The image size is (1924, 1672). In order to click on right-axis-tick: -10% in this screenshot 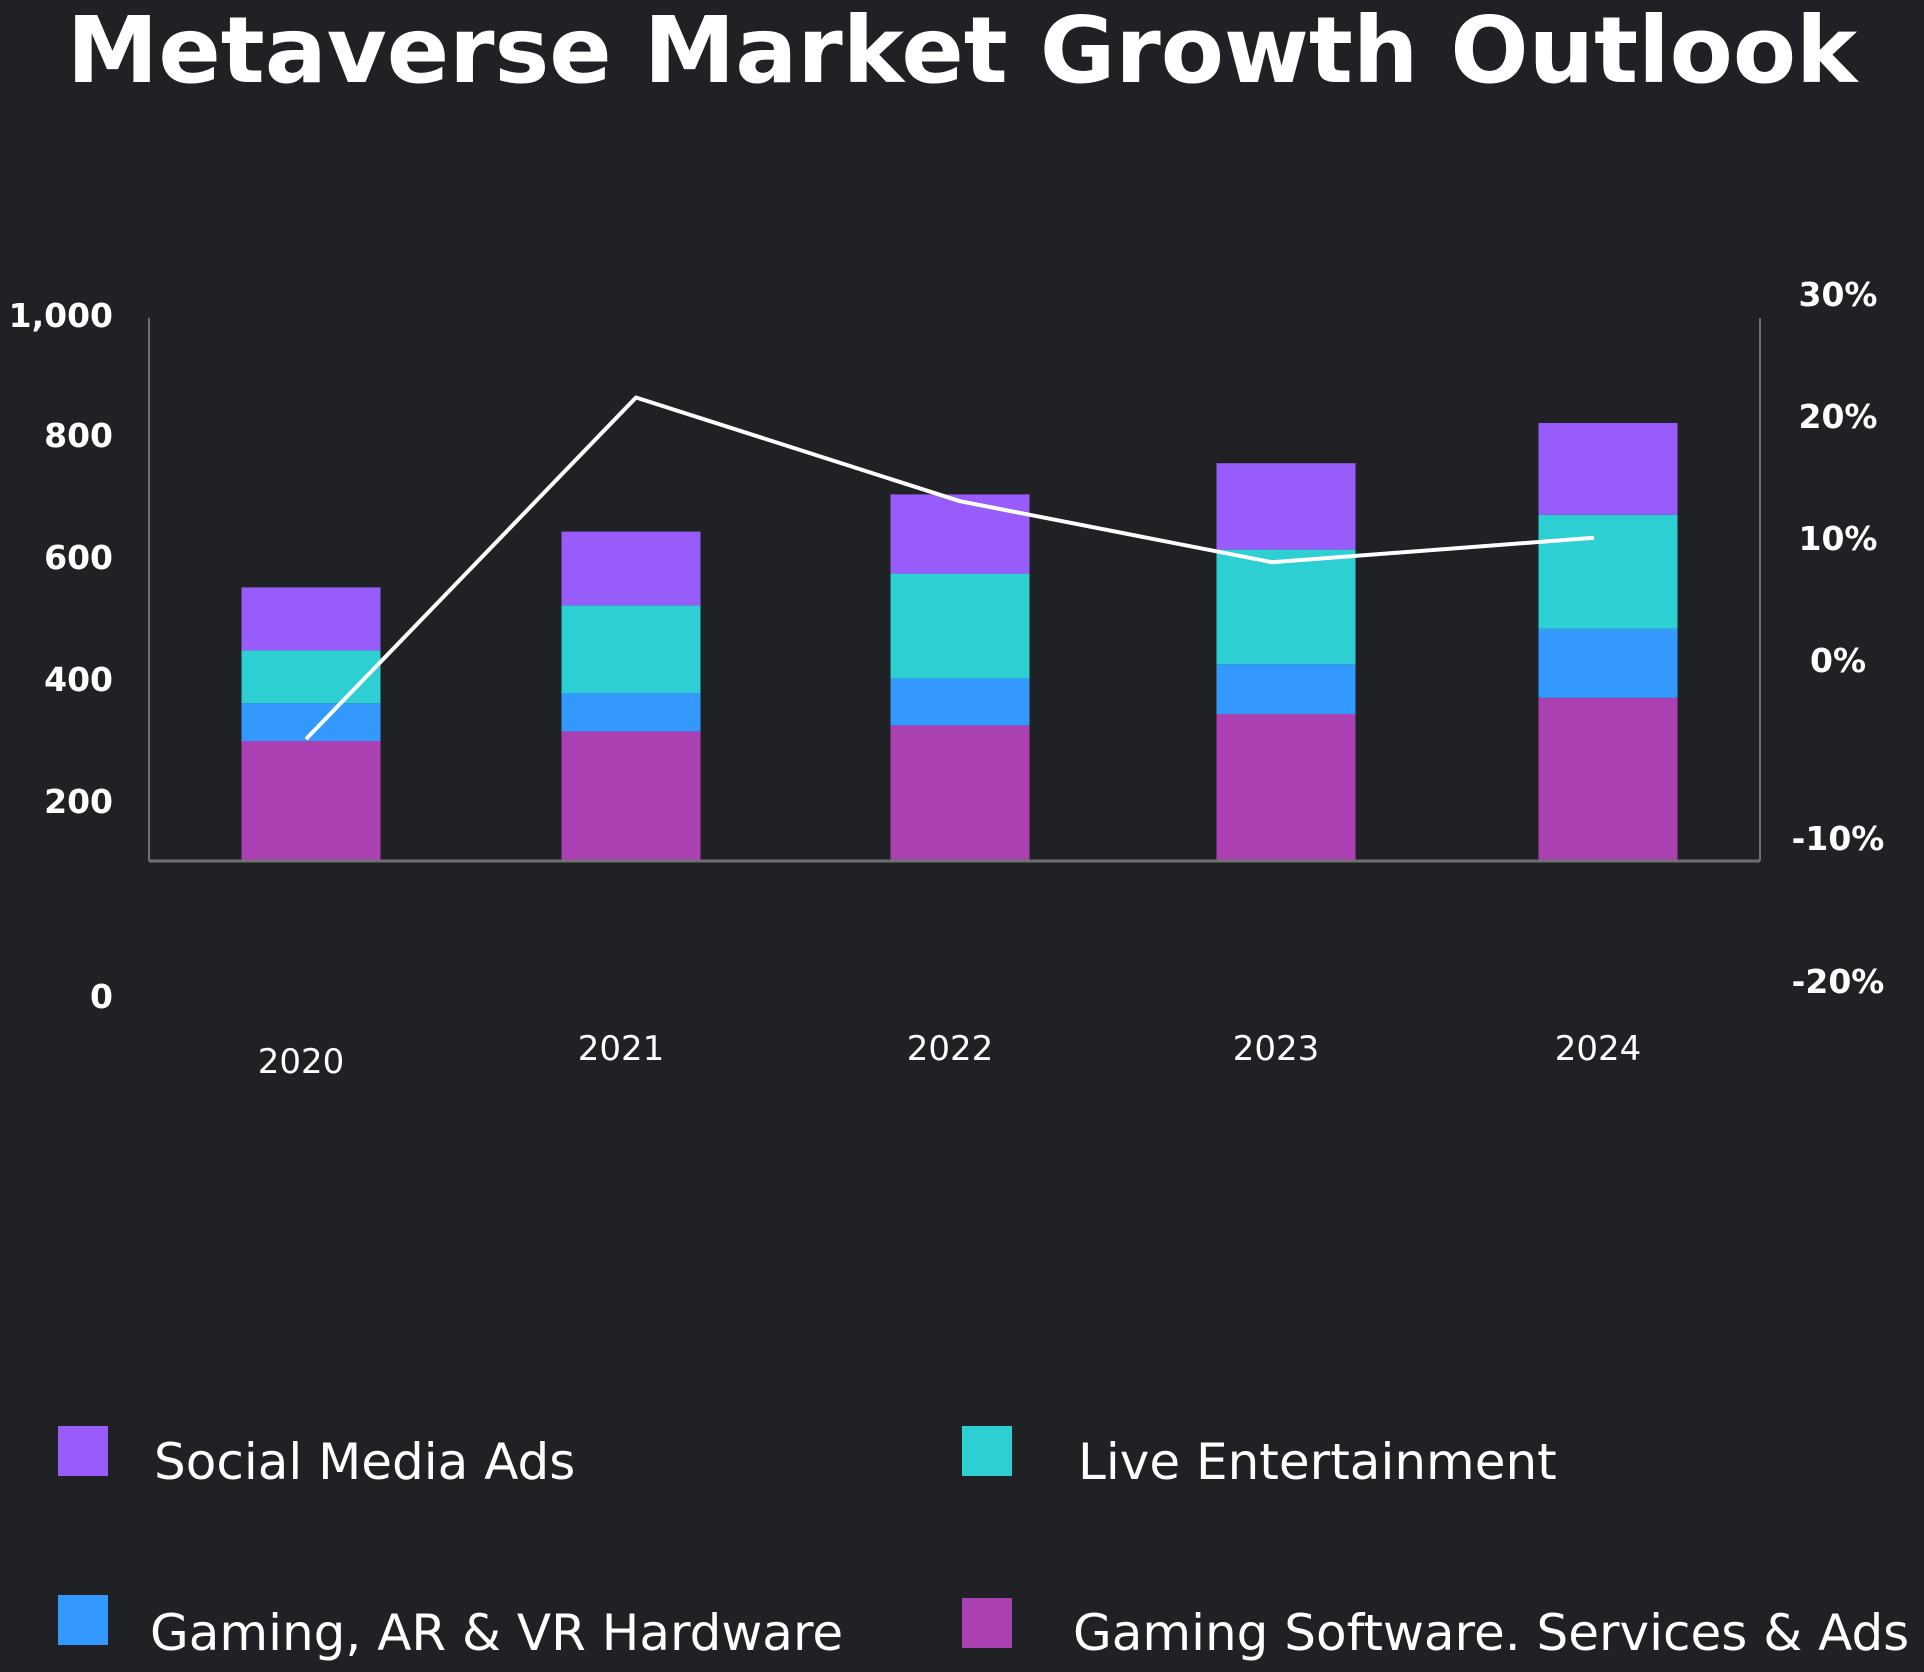, I will do `click(1838, 838)`.